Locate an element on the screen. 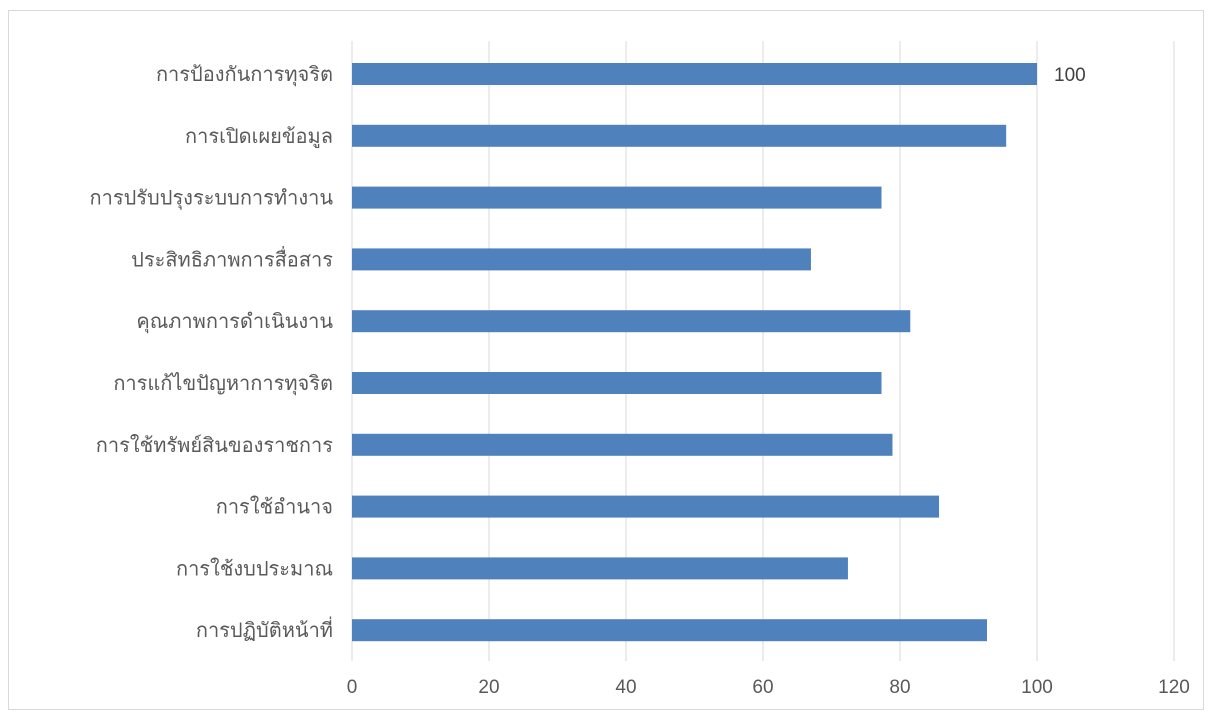 This screenshot has width=1209, height=716. x-tick-label: 40 is located at coordinates (625, 687).